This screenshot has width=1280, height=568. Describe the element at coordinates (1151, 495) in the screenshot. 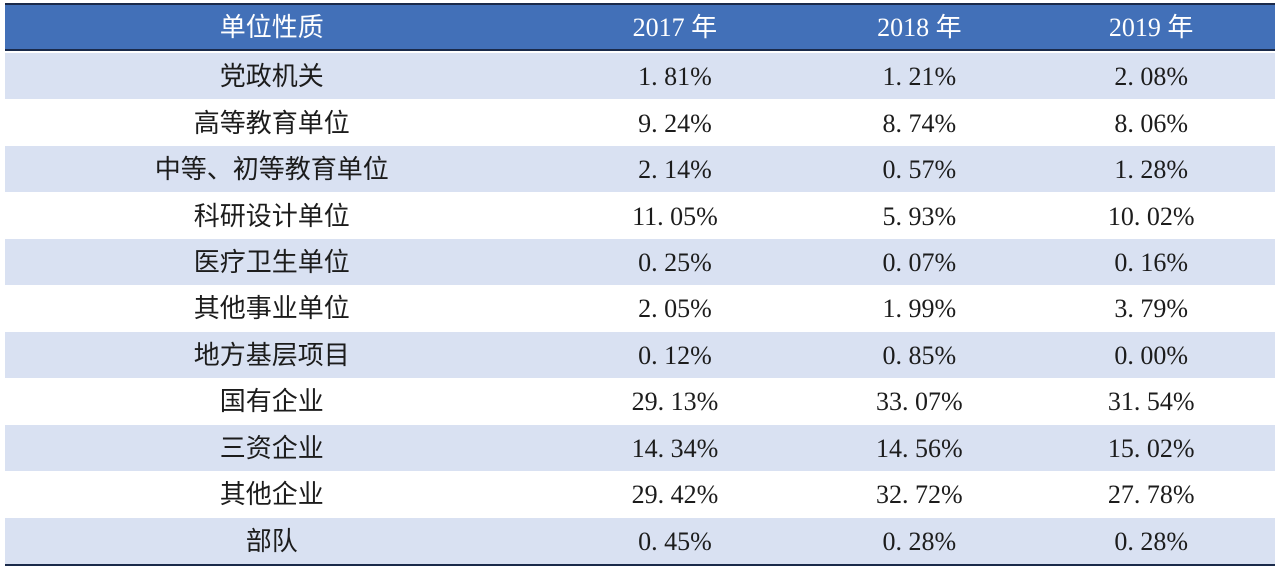

I see `value-2019: 27. 78%` at that location.